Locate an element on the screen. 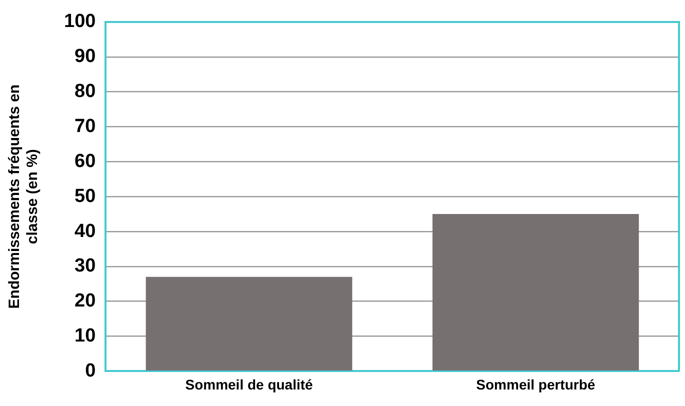  y-tick-label: 70 is located at coordinates (85, 126).